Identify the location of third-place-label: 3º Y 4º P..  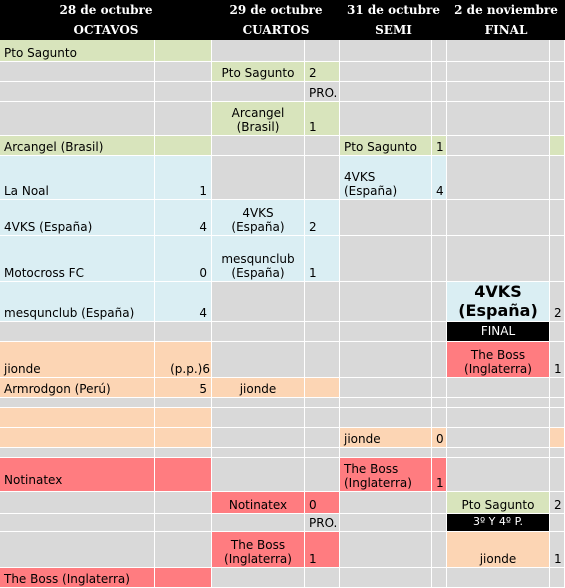
(498, 523).